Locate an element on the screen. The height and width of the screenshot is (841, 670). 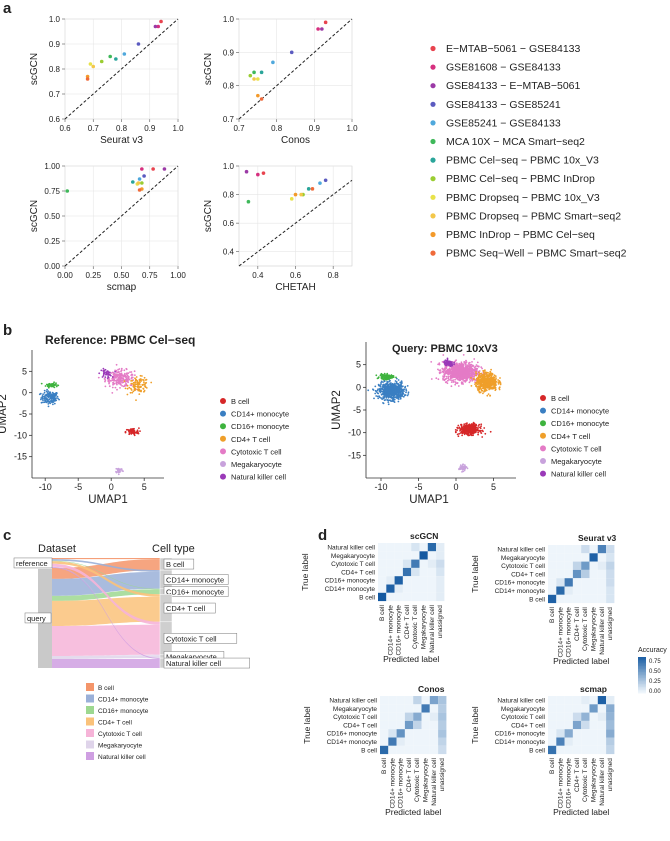
row-label: B cell is located at coordinates (537, 750).